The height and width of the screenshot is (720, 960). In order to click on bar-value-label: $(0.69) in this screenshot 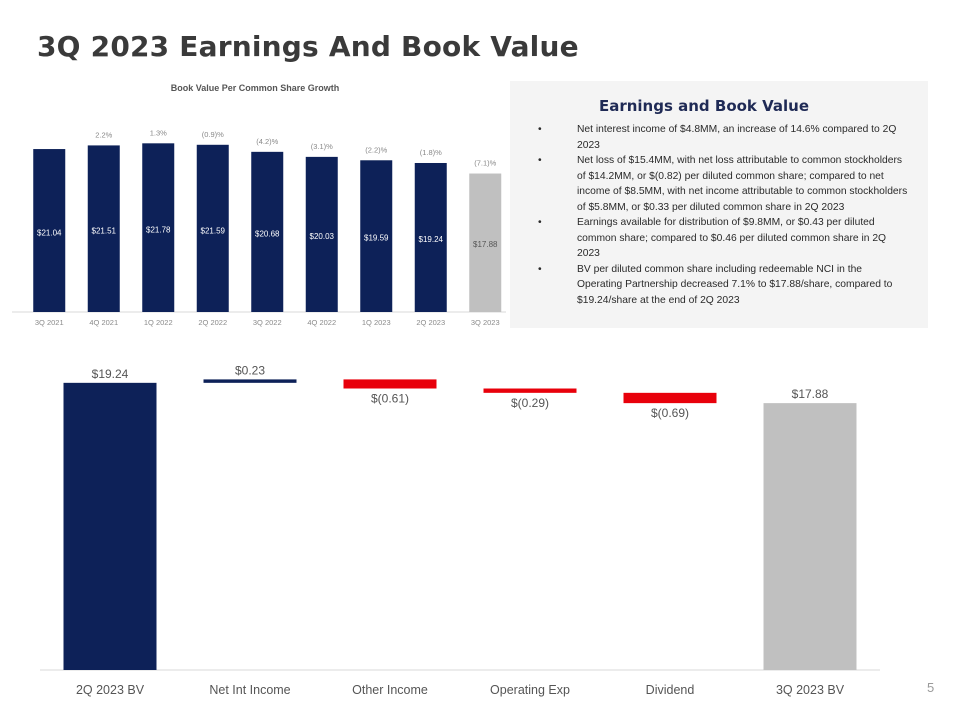, I will do `click(670, 413)`.